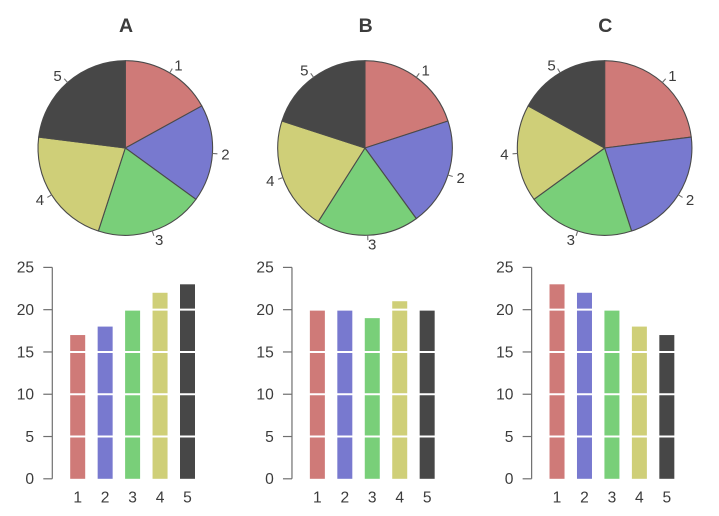  I want to click on svg-text: A, so click(126, 26).